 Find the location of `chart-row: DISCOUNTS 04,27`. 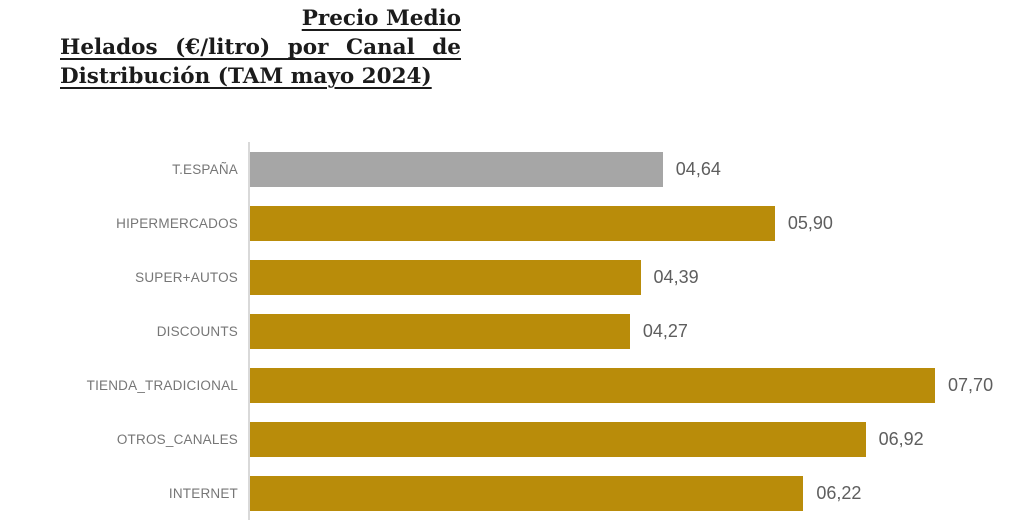

chart-row: DISCOUNTS 04,27 is located at coordinates (512, 331).